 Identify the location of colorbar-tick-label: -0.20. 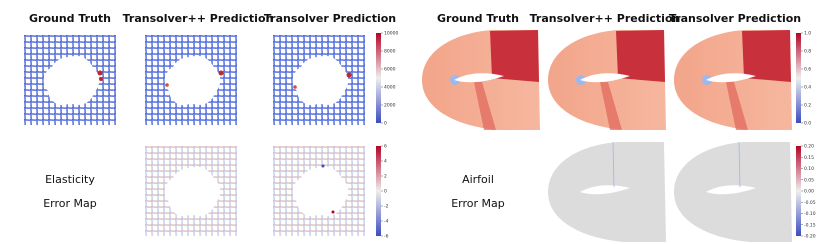
(810, 237).